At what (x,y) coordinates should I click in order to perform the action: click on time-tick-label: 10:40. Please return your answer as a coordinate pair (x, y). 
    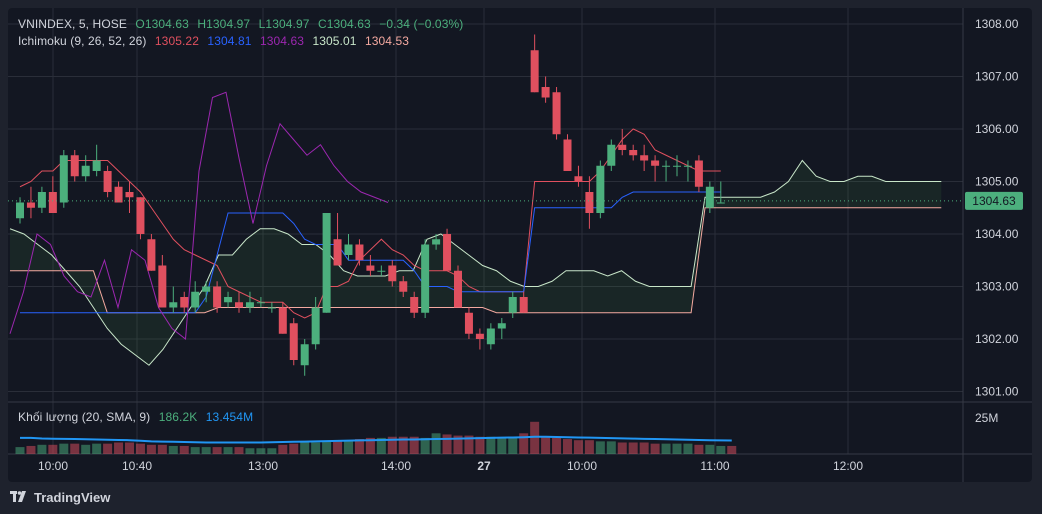
    Looking at the image, I should click on (137, 466).